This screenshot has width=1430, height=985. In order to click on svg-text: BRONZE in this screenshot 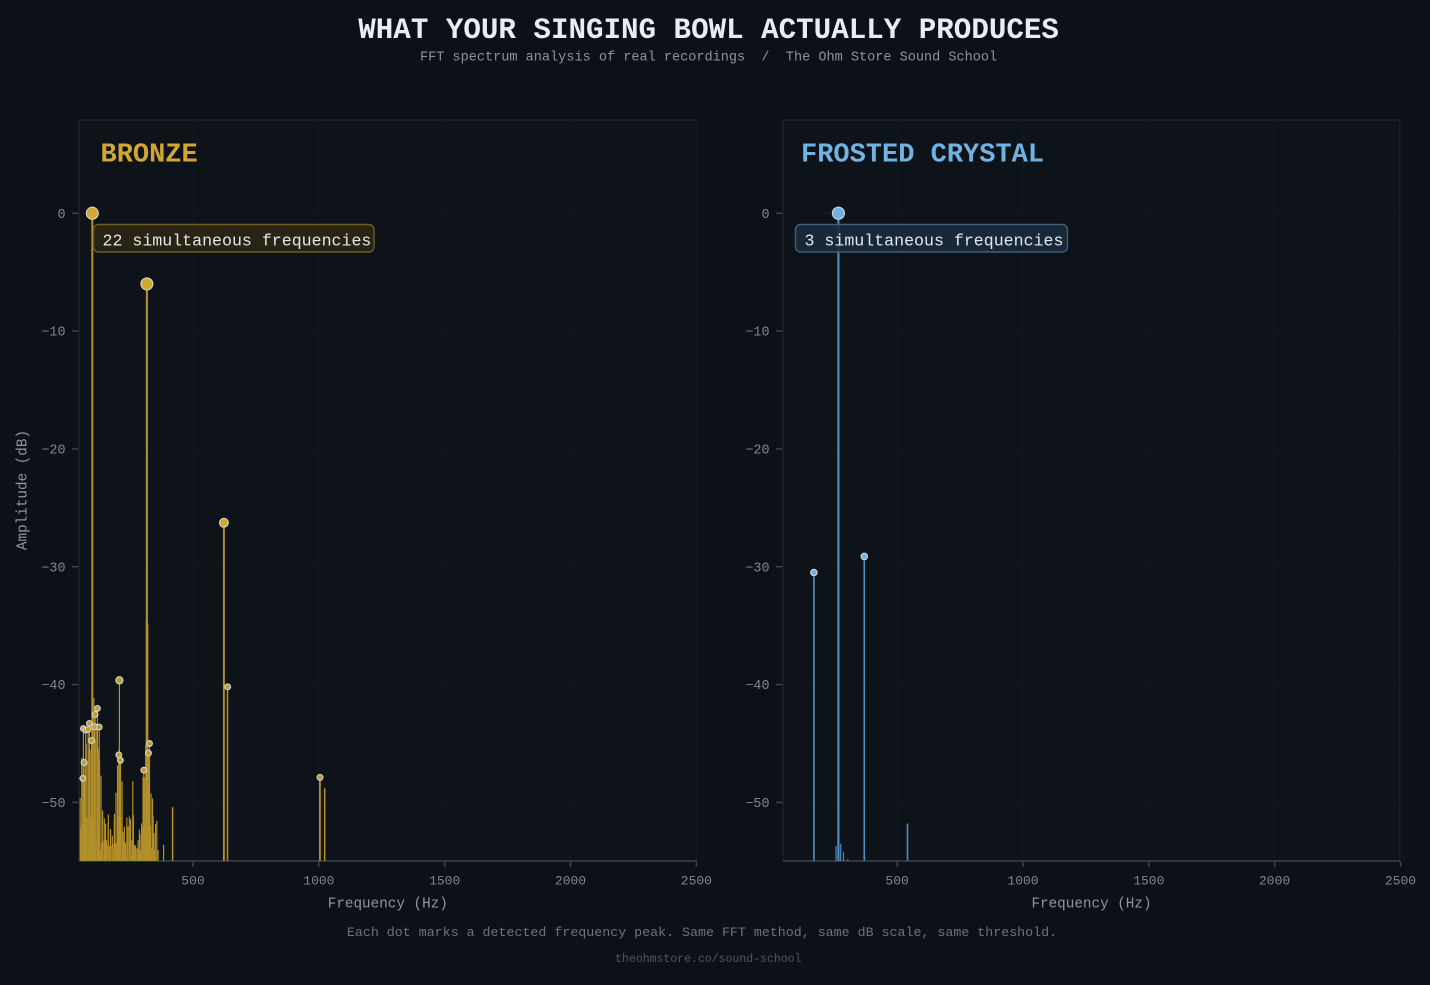, I will do `click(149, 156)`.